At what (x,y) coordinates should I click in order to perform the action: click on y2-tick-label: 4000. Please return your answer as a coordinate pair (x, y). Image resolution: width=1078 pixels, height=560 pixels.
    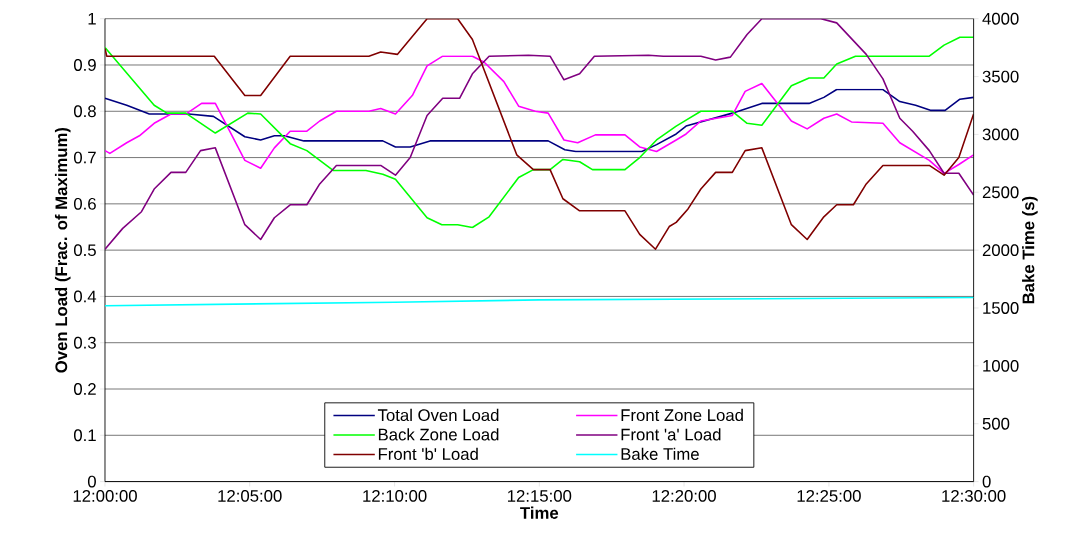
    Looking at the image, I should click on (1000, 18).